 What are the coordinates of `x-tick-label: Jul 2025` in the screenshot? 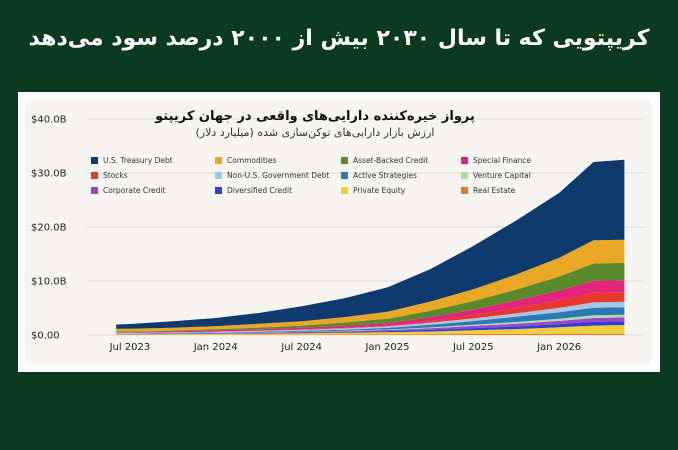 It's located at (473, 347).